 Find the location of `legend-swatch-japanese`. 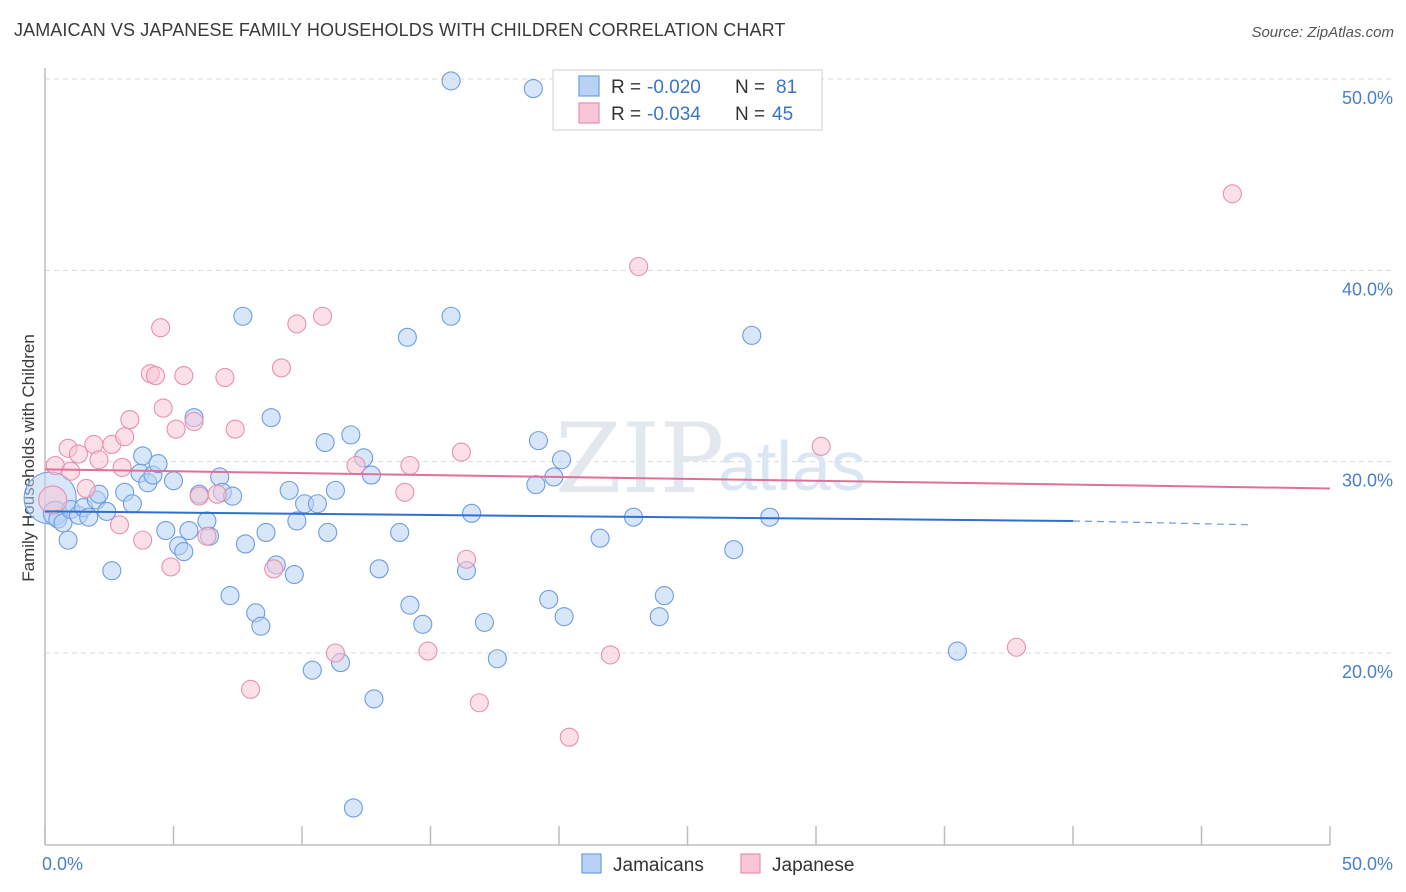

legend-swatch-japanese is located at coordinates (589, 113).